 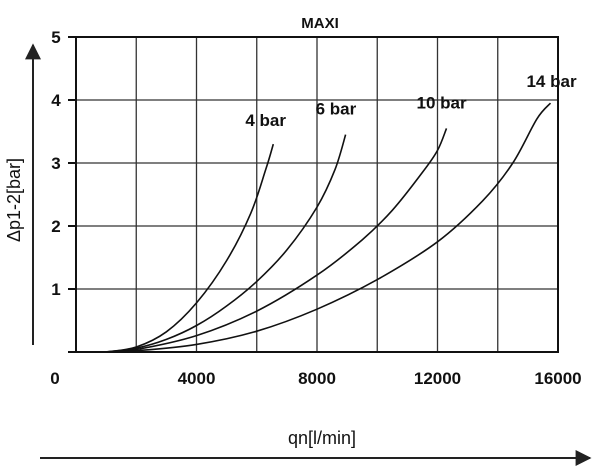 What do you see at coordinates (322, 438) in the screenshot?
I see `x-axis-label: qn[l/min]` at bounding box center [322, 438].